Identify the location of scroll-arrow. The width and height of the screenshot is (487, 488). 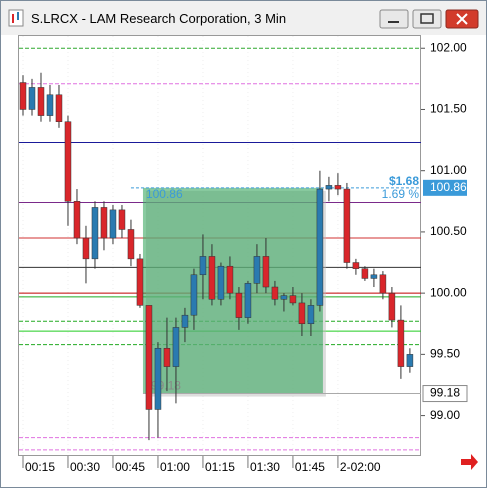
(469, 462).